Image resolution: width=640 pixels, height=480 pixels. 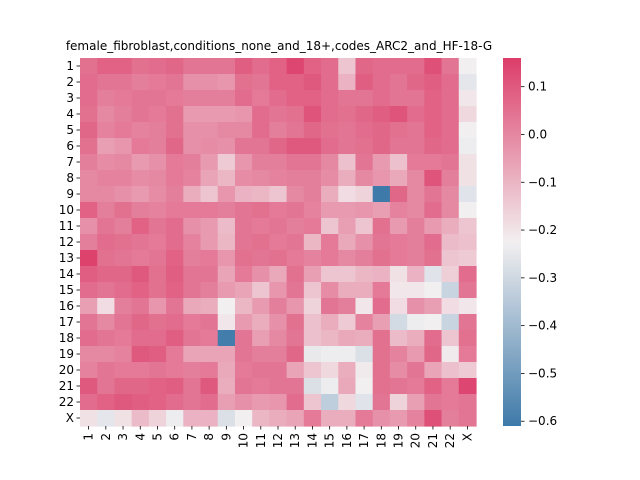 I want to click on x-tick-label: 20, so click(x=416, y=440).